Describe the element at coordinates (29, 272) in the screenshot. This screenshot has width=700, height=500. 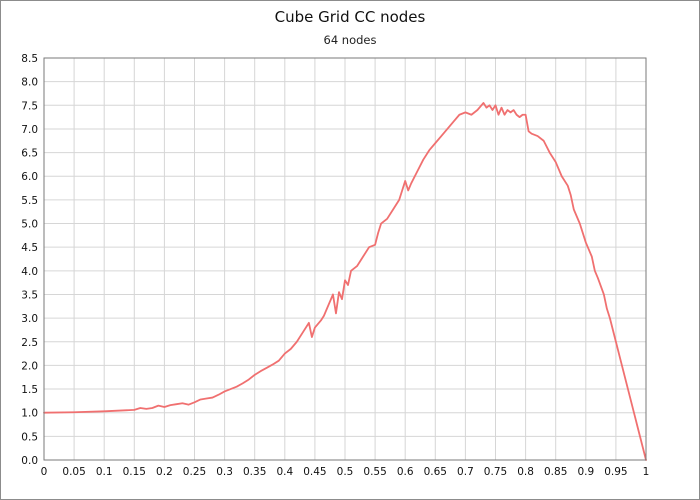
I see `y-tick-label: 4.0` at that location.